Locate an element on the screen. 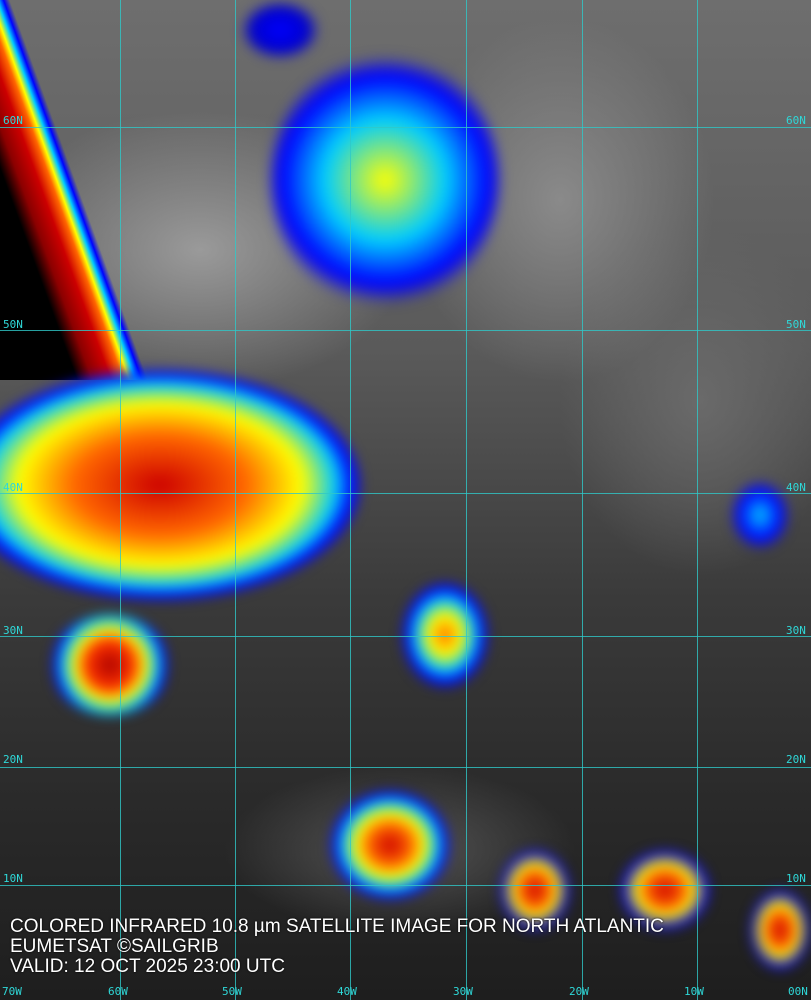 The image size is (811, 1000). cloud-iberia is located at coordinates (760, 515).